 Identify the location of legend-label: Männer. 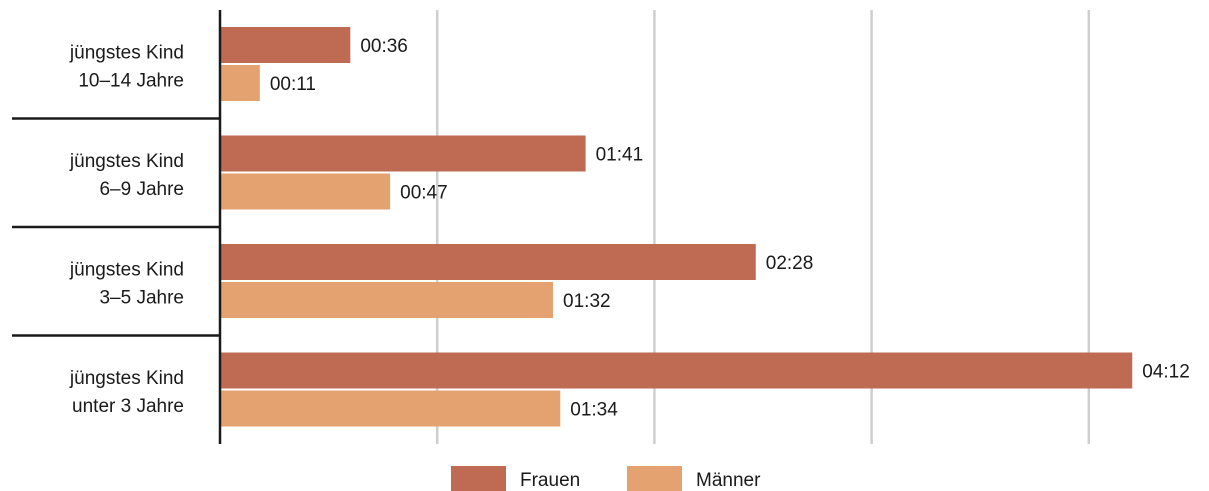
(728, 480).